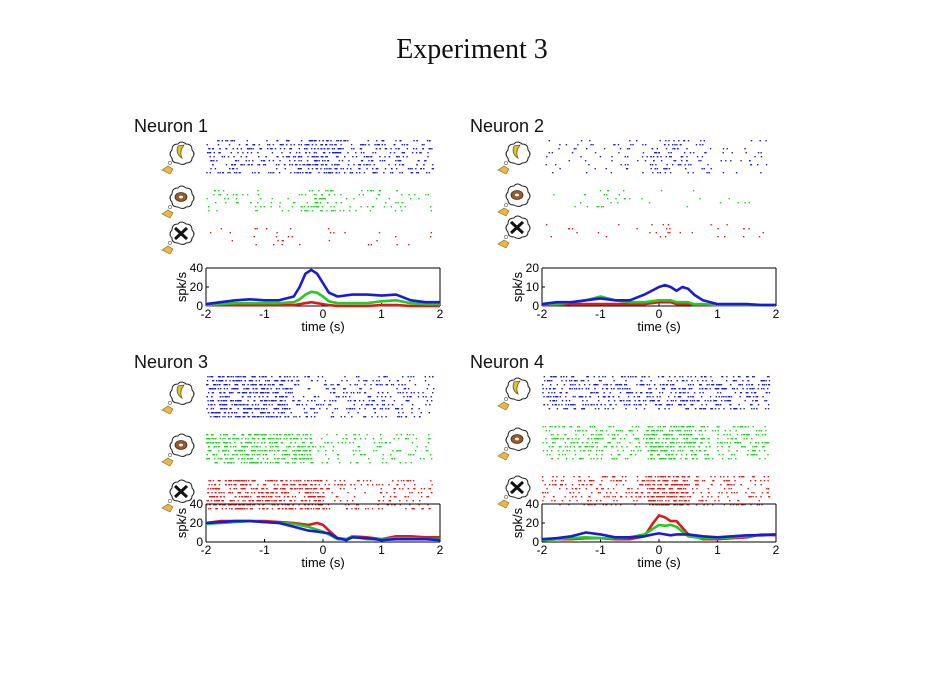 Image resolution: width=944 pixels, height=696 pixels. What do you see at coordinates (264, 314) in the screenshot?
I see `x-tick-label: -1` at bounding box center [264, 314].